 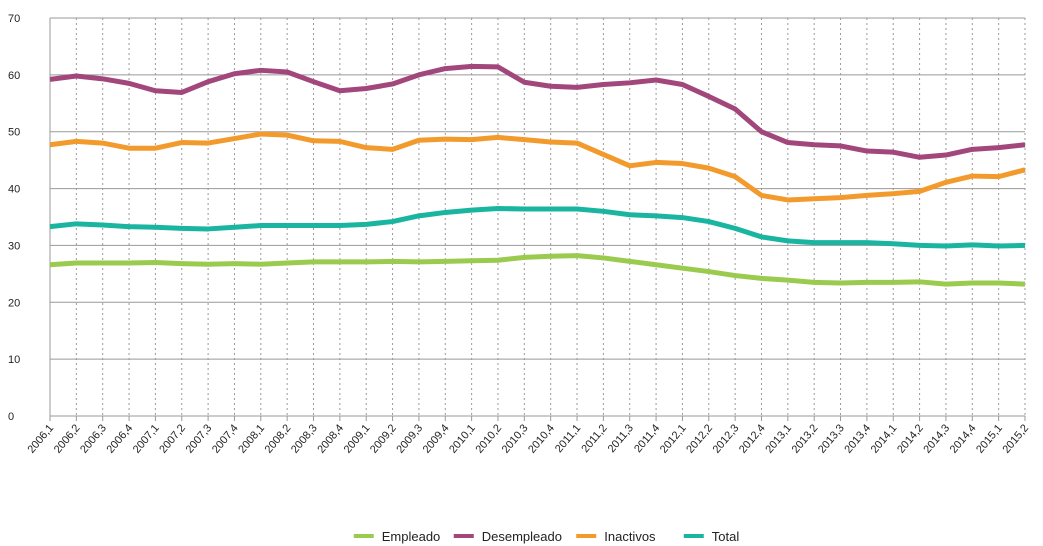 I want to click on x-tick-label: 2012,4, so click(x=752, y=438).